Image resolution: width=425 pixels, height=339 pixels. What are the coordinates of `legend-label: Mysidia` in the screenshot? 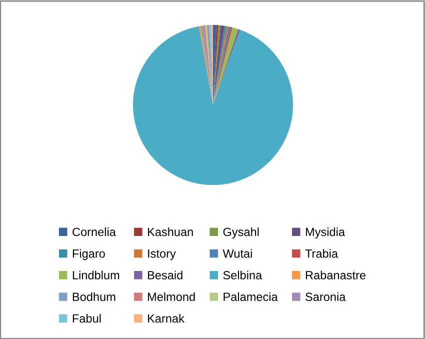 It's located at (326, 232).